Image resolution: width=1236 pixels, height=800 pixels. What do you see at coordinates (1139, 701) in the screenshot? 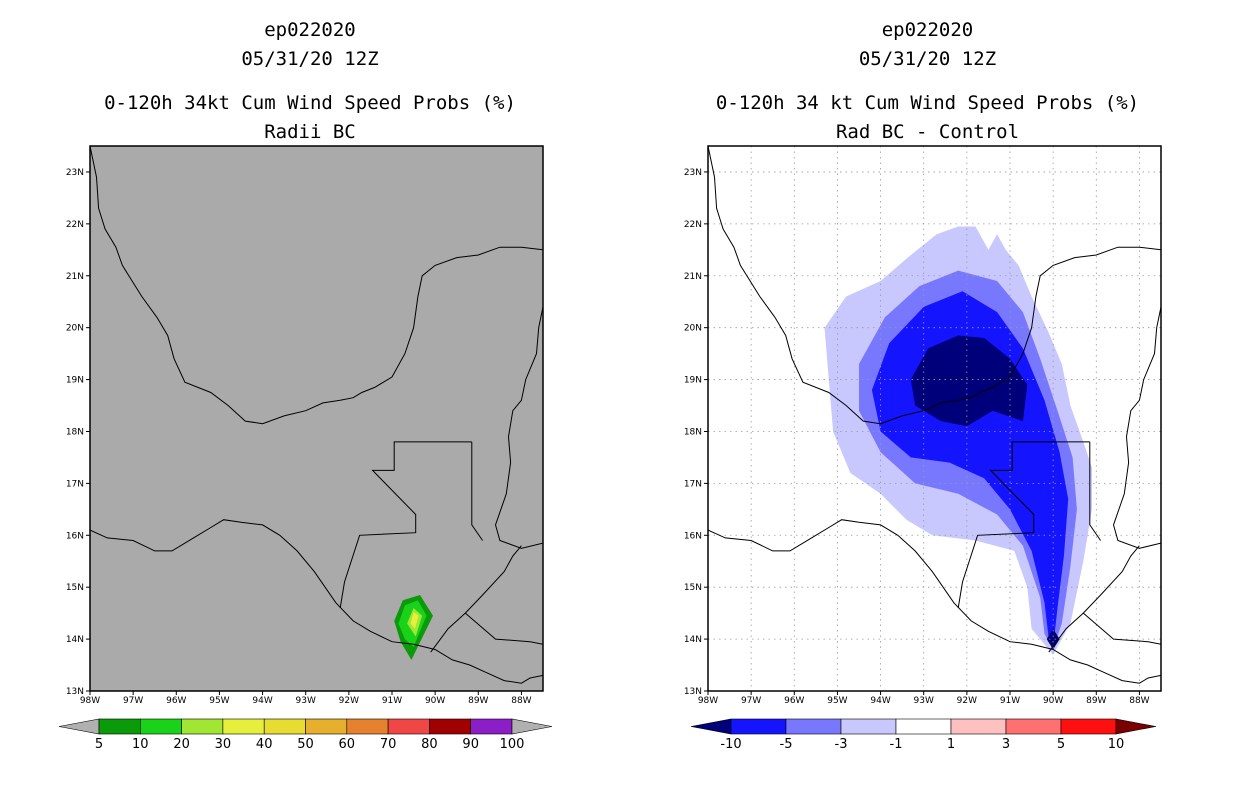
I see `right-lon-label: 88W` at bounding box center [1139, 701].